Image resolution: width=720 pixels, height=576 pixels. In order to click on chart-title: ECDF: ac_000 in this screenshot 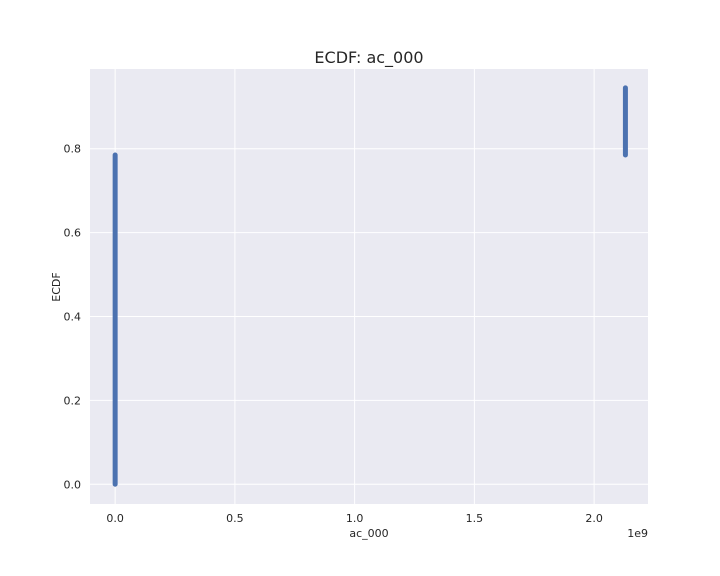, I will do `click(368, 58)`.